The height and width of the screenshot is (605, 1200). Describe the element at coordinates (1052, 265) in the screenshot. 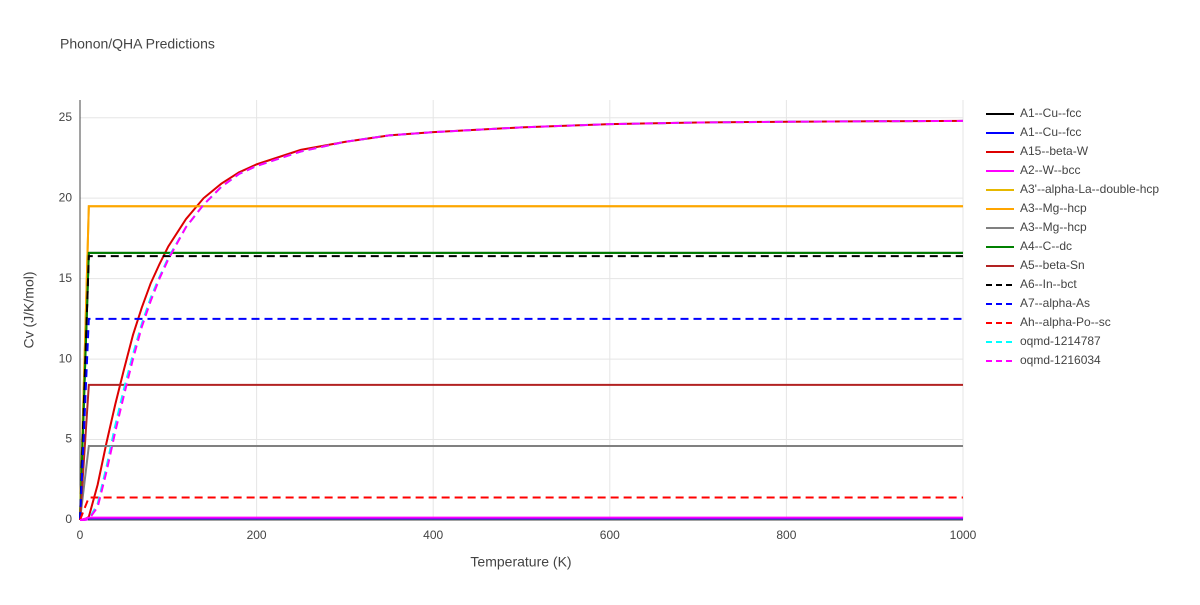

I see `legend-label: A5--beta-Sn` at that location.